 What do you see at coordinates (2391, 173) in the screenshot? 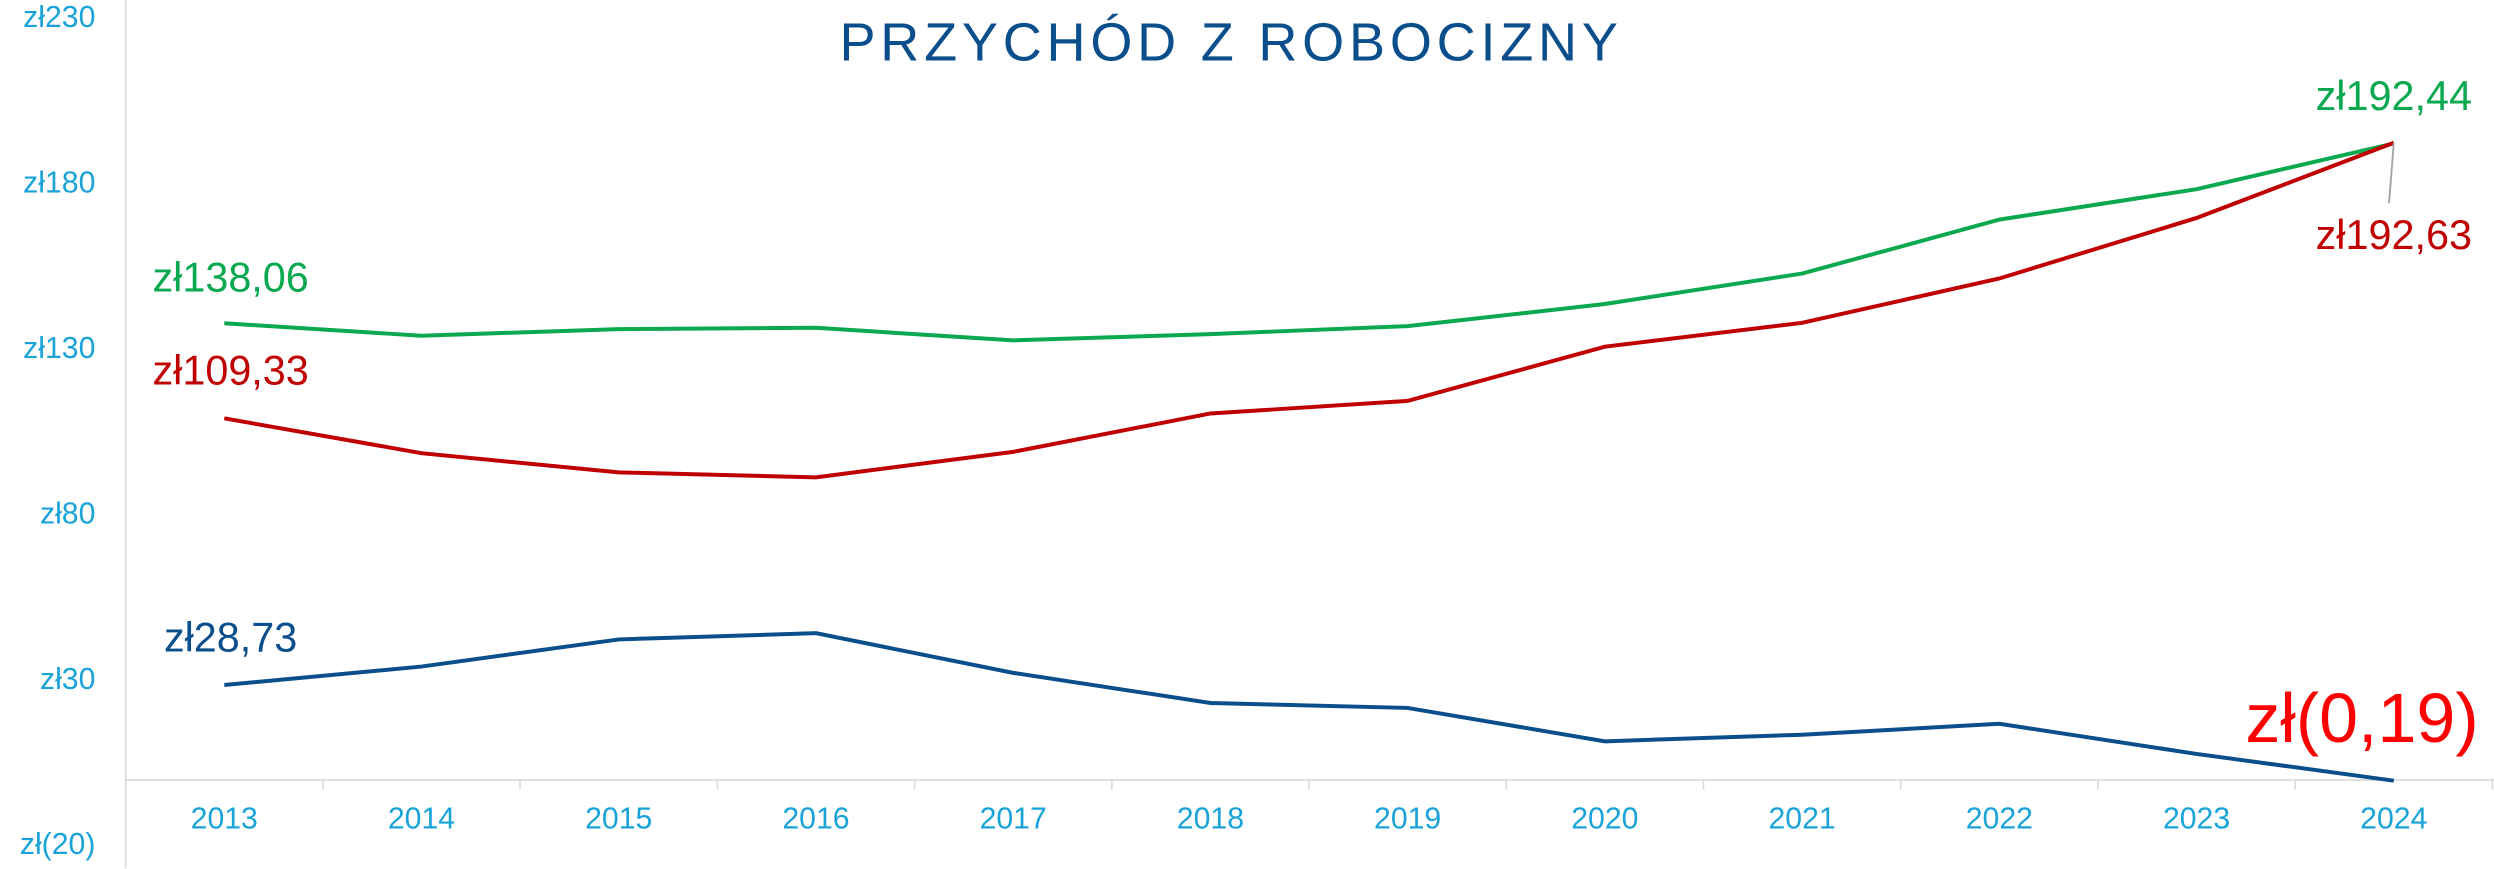
I see `leader-line` at bounding box center [2391, 173].